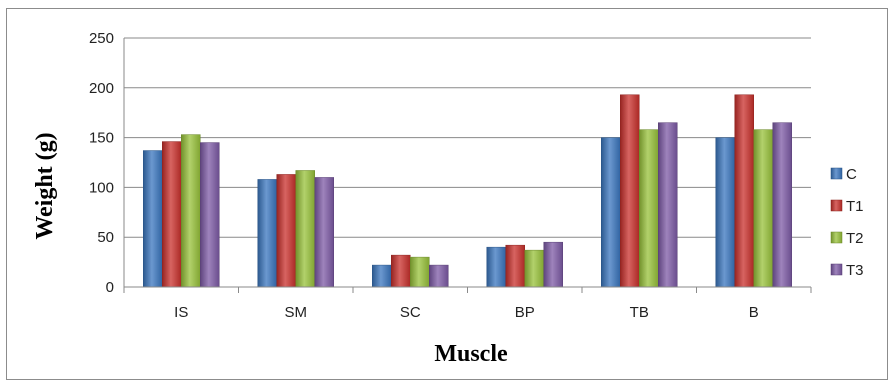 This screenshot has height=390, width=896. What do you see at coordinates (855, 238) in the screenshot?
I see `legend-label: T2` at bounding box center [855, 238].